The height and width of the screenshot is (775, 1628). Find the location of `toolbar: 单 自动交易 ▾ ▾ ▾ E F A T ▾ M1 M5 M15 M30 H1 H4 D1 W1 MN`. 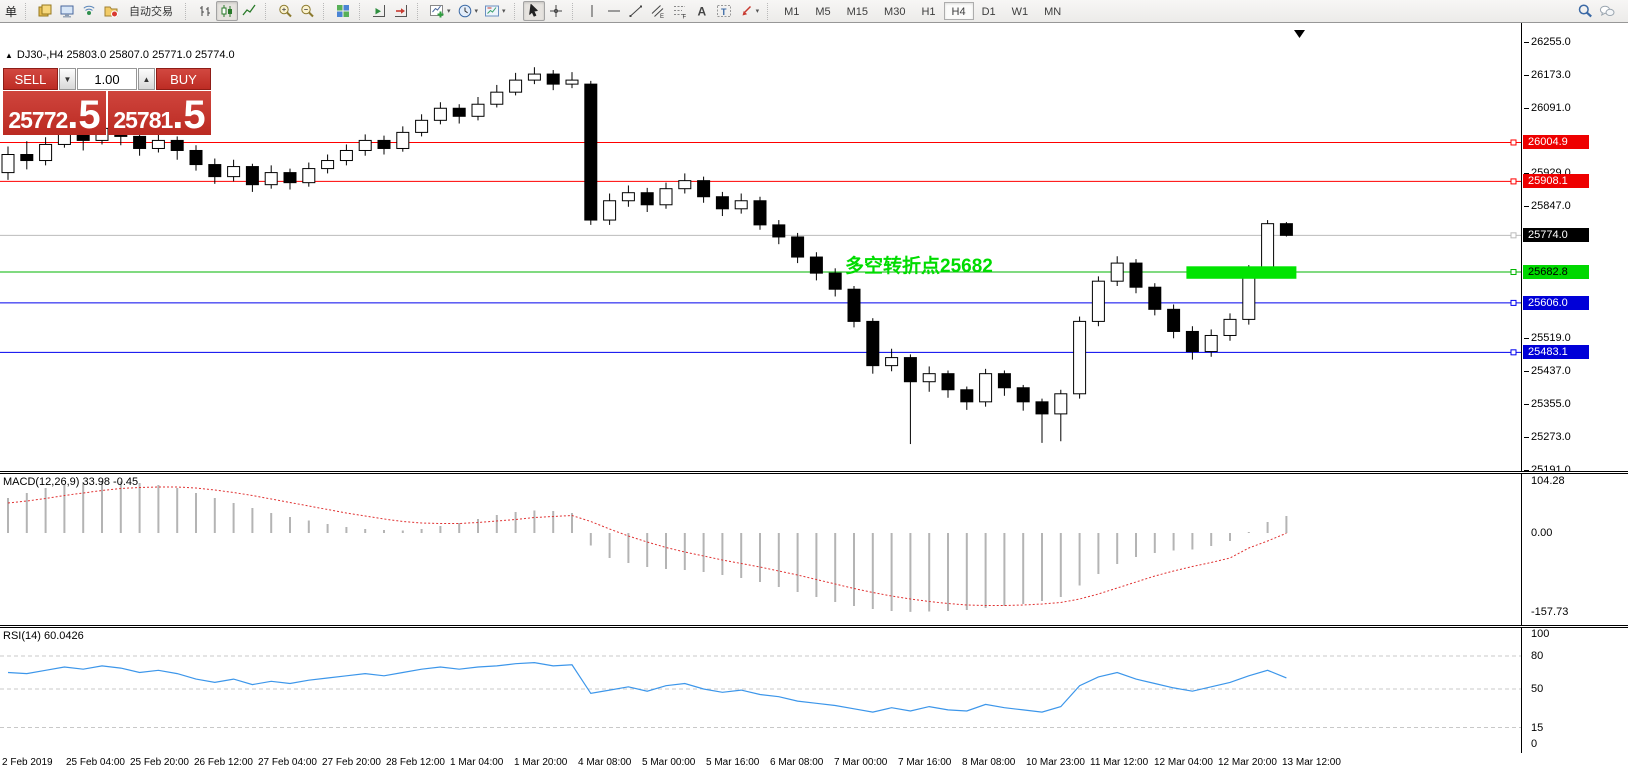

toolbar: 单 自动交易 ▾ ▾ ▾ E F A T ▾ M1 M5 M15 M30 H1 H4 D1 W1 MN is located at coordinates (814, 11).